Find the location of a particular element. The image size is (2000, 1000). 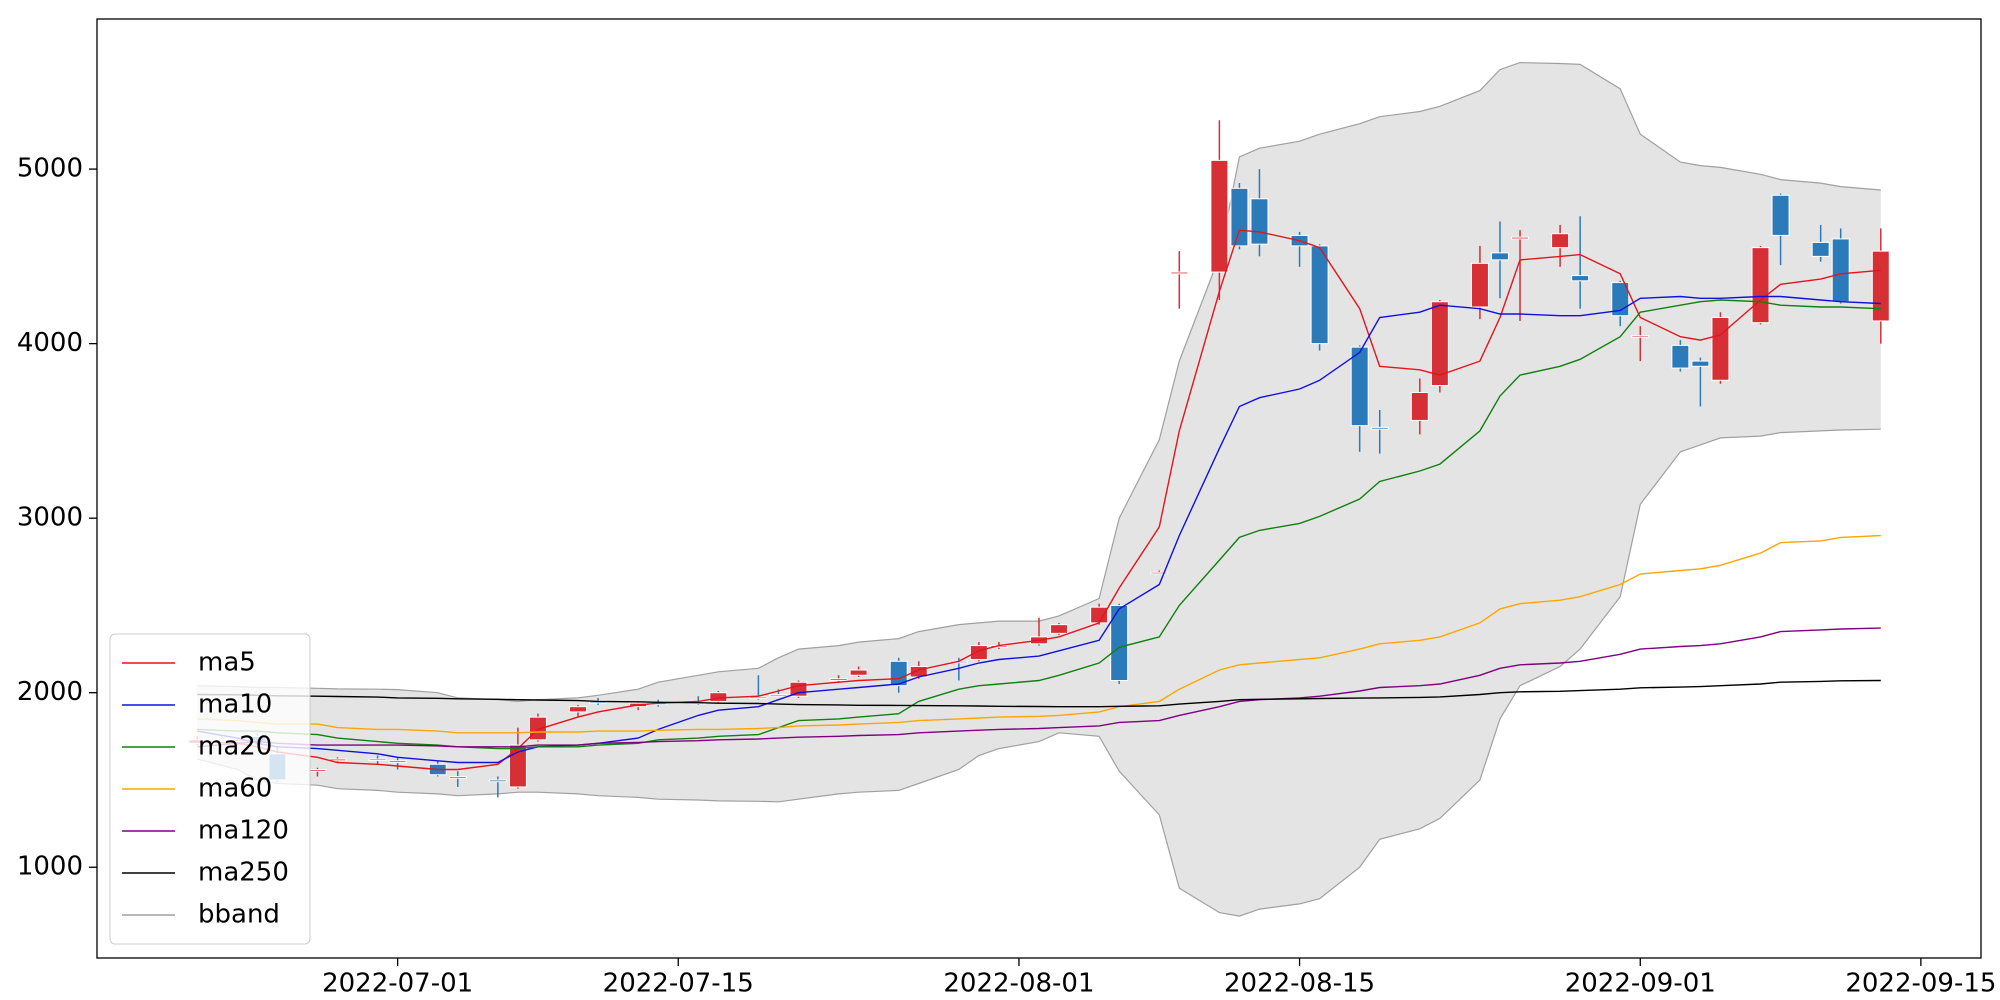

legend-box is located at coordinates (210, 789).